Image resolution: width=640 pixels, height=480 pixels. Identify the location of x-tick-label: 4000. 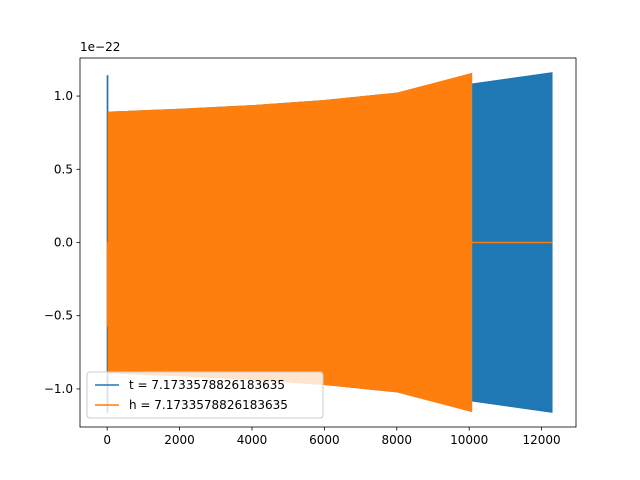
(252, 440).